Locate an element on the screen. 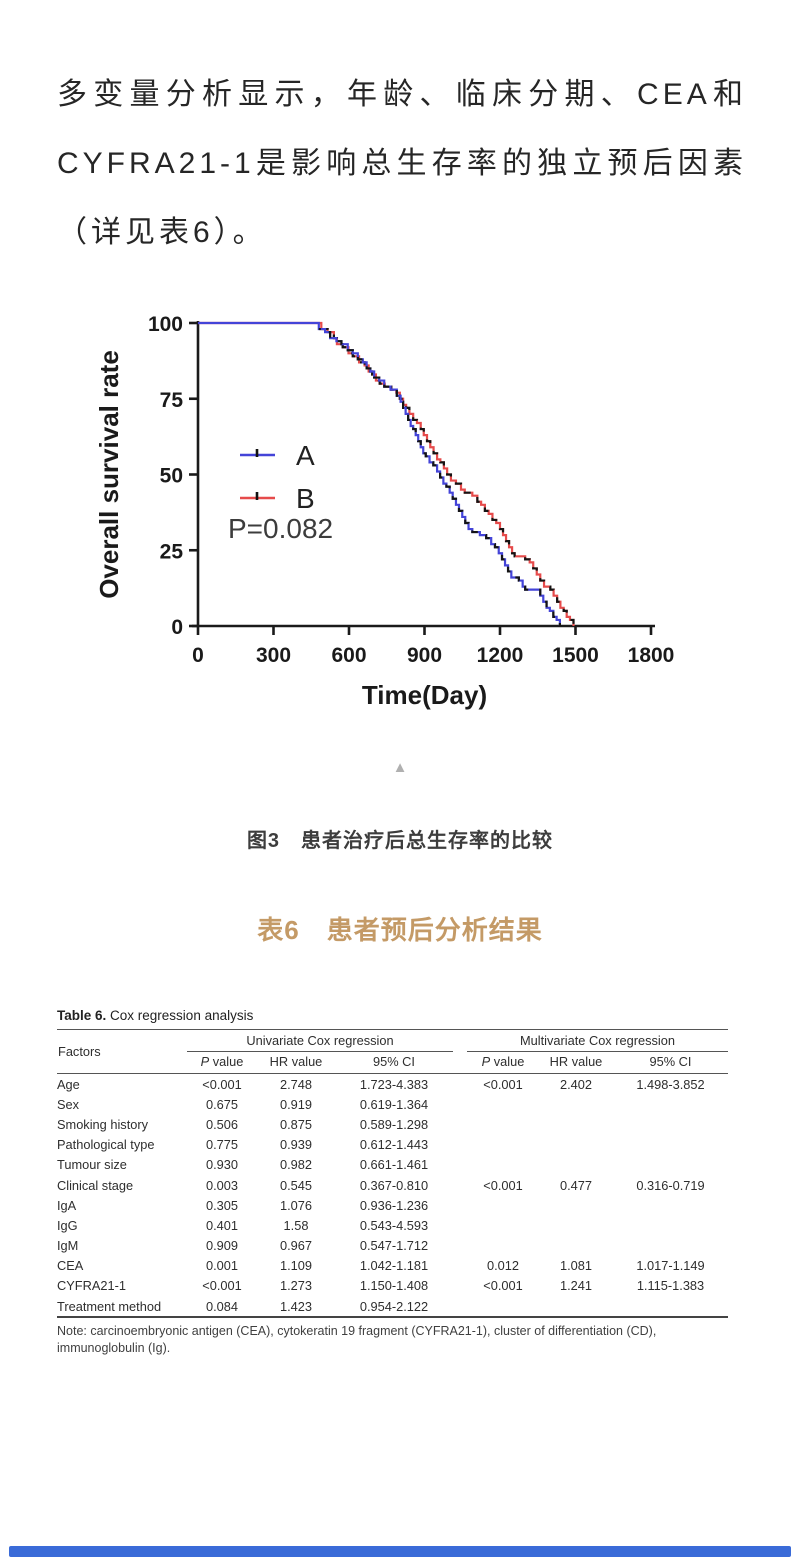  header-u-hr: HR value is located at coordinates (296, 1062).